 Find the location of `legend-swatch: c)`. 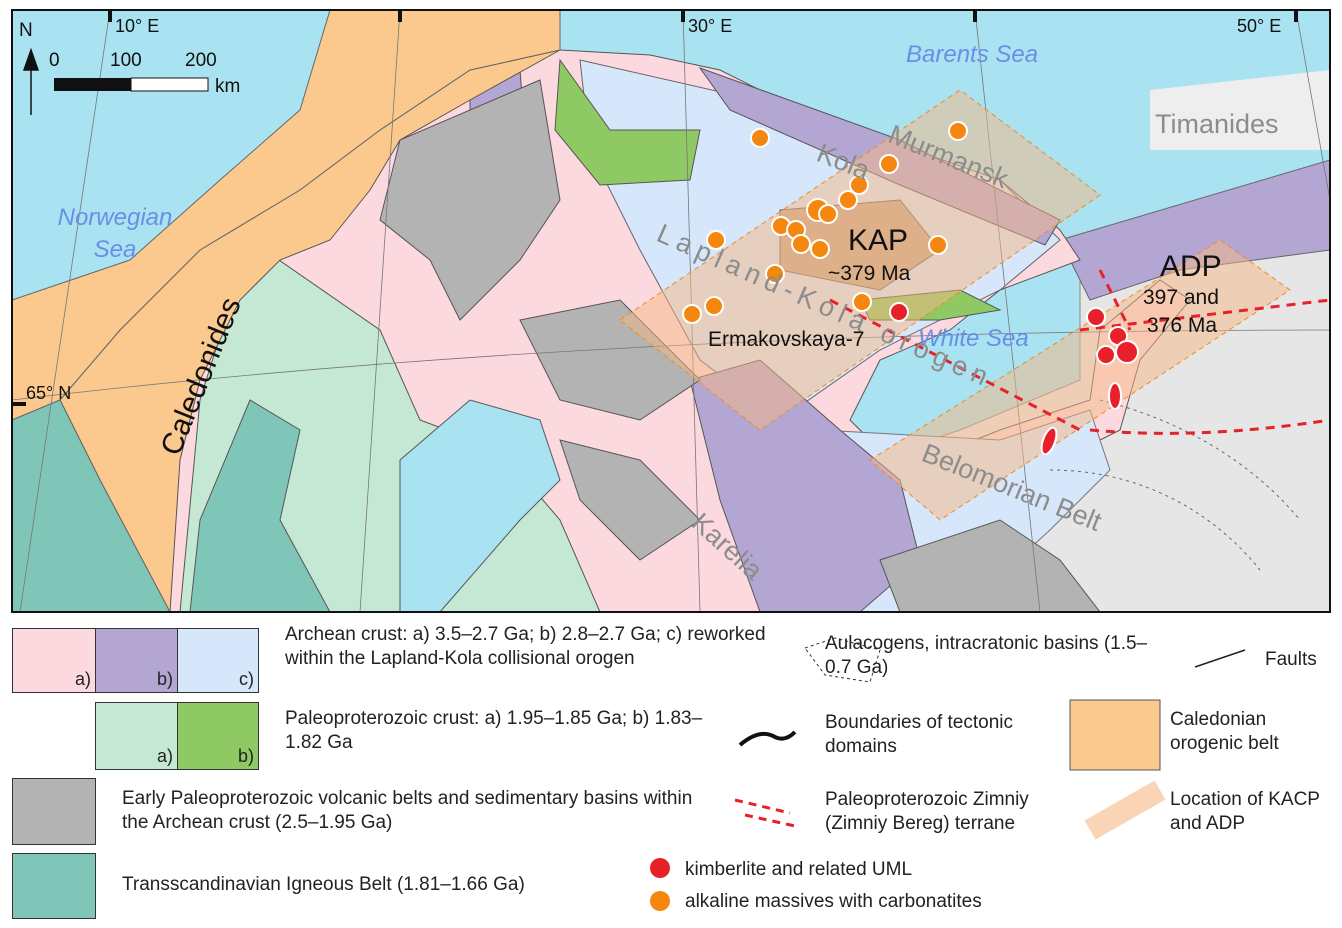

legend-swatch: c) is located at coordinates (218, 660).